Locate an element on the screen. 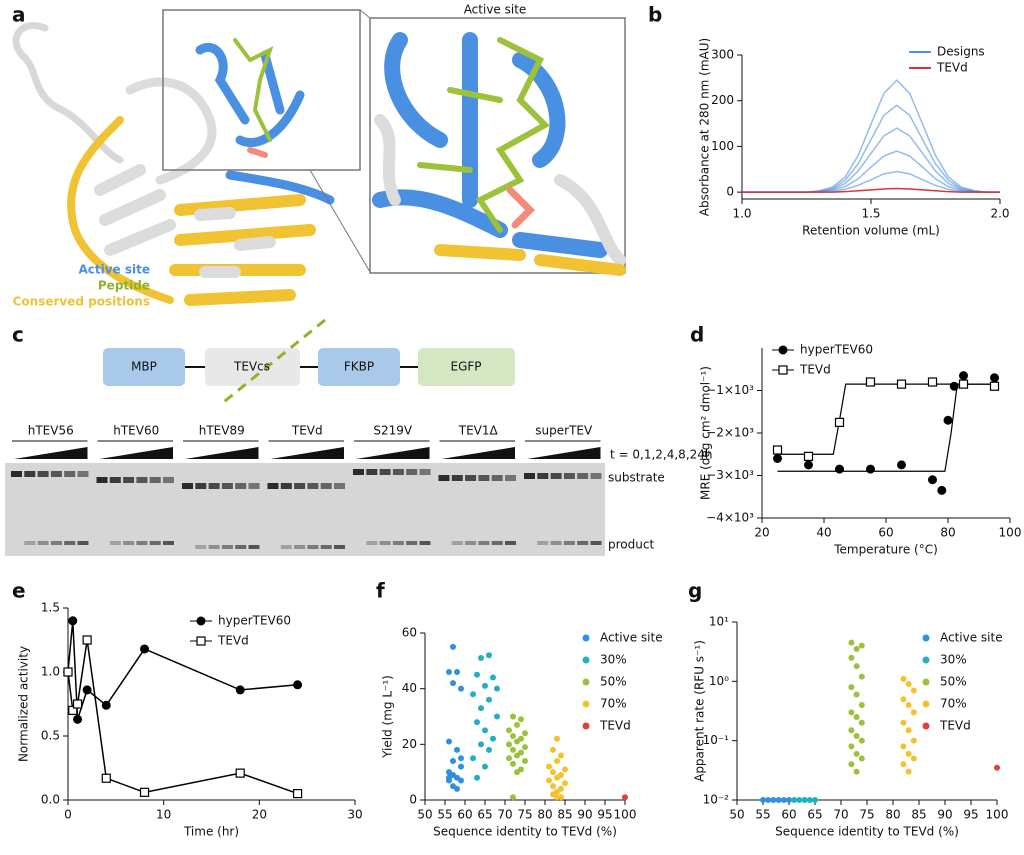 This screenshot has width=1024, height=855. y-tick-label: 10⁰ is located at coordinates (719, 681).